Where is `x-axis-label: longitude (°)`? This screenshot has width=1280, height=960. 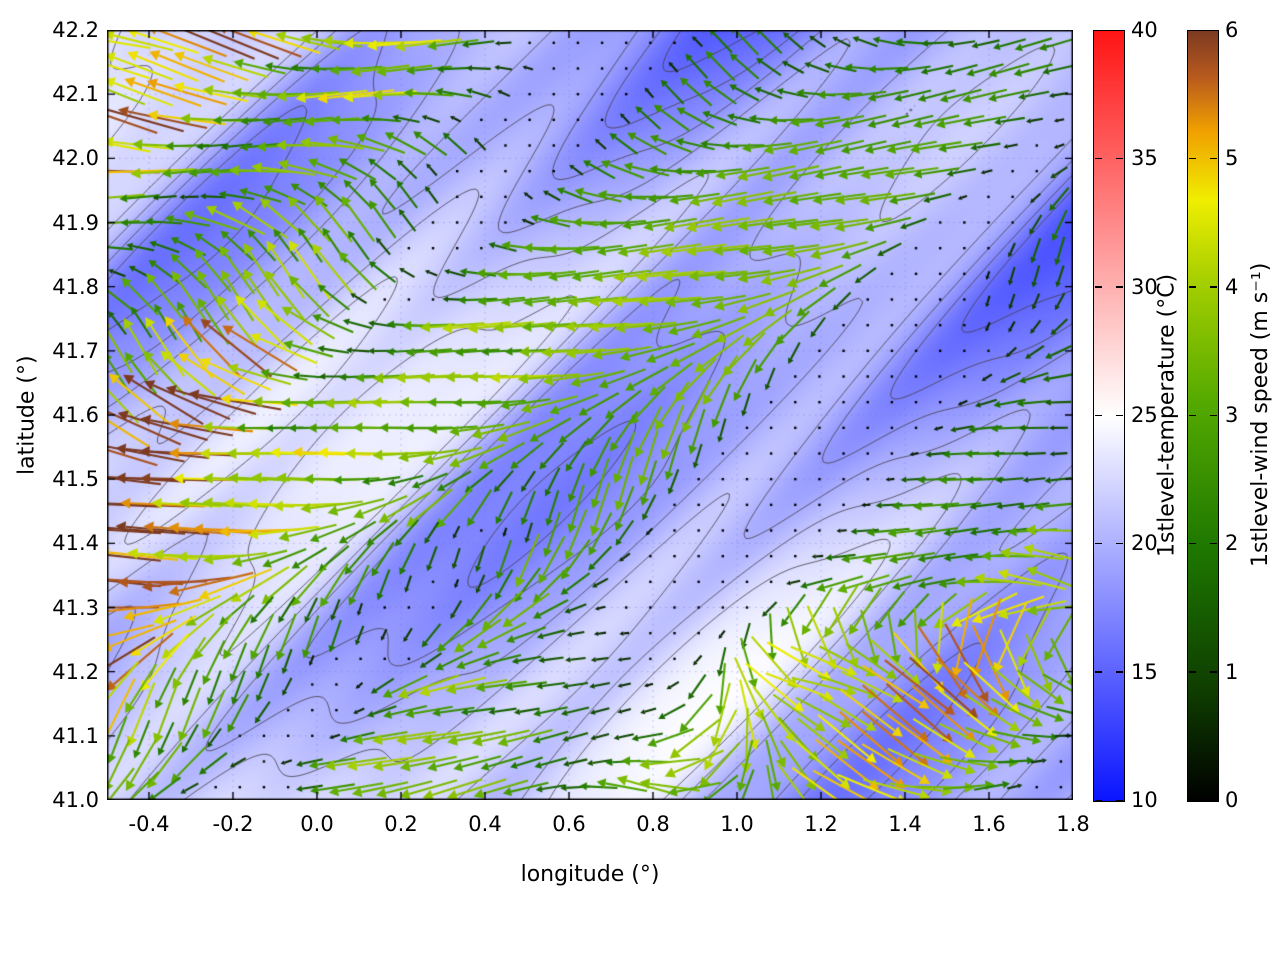 x-axis-label: longitude (°) is located at coordinates (590, 874).